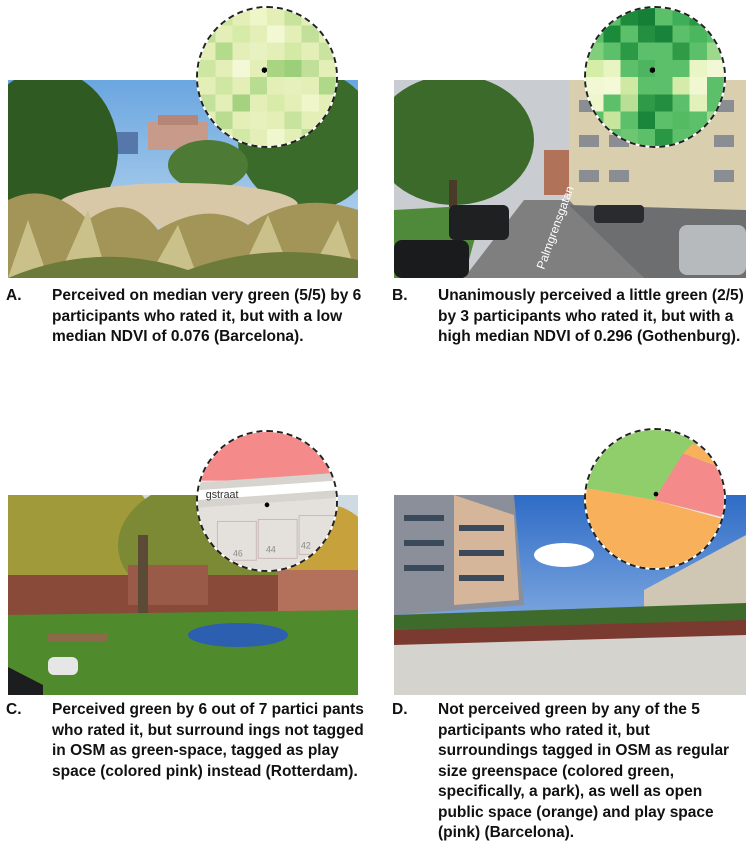 This screenshot has height=853, width=753. I want to click on ndvi-circle-a, so click(267, 77).